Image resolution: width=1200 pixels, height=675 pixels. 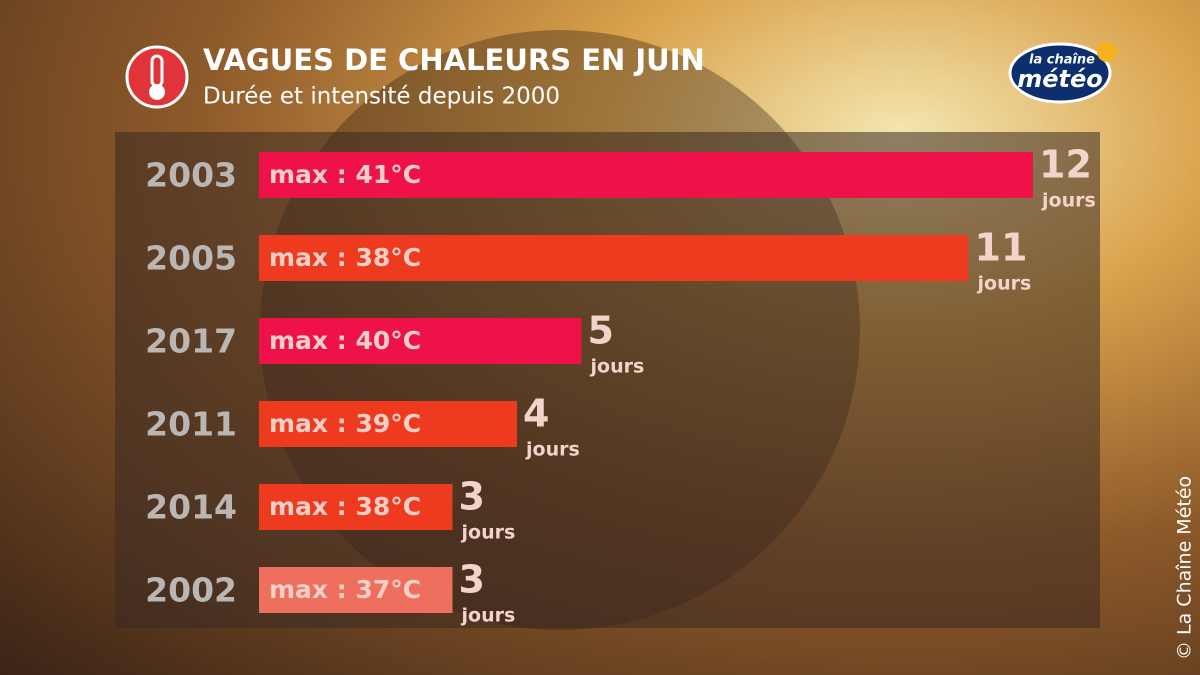 I want to click on value-label: 5, so click(x=601, y=331).